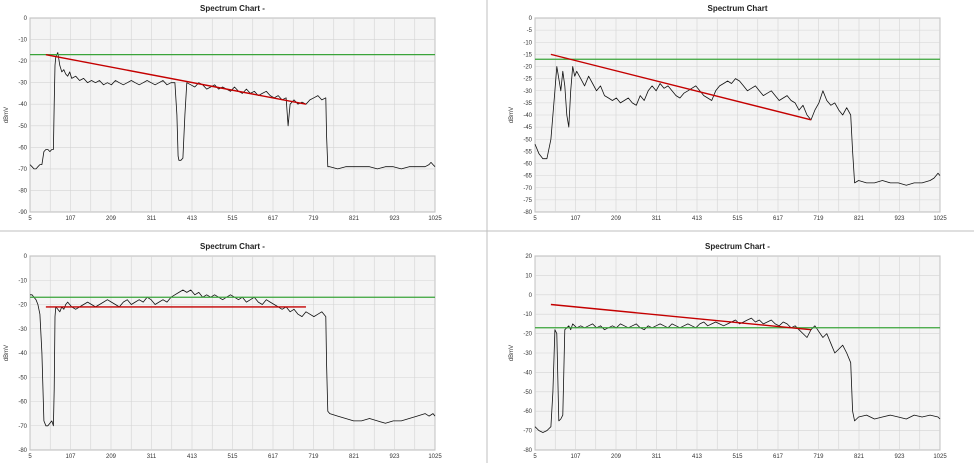 This screenshot has width=974, height=463. I want to click on y-tick-label: -75, so click(527, 201).